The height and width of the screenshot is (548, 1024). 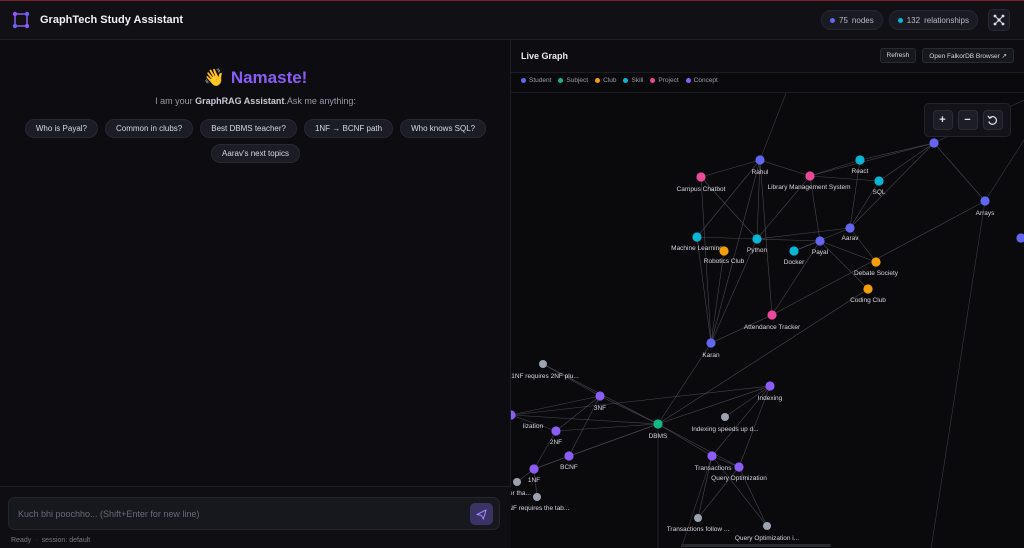 I want to click on graph-node-react: React, so click(x=860, y=165).